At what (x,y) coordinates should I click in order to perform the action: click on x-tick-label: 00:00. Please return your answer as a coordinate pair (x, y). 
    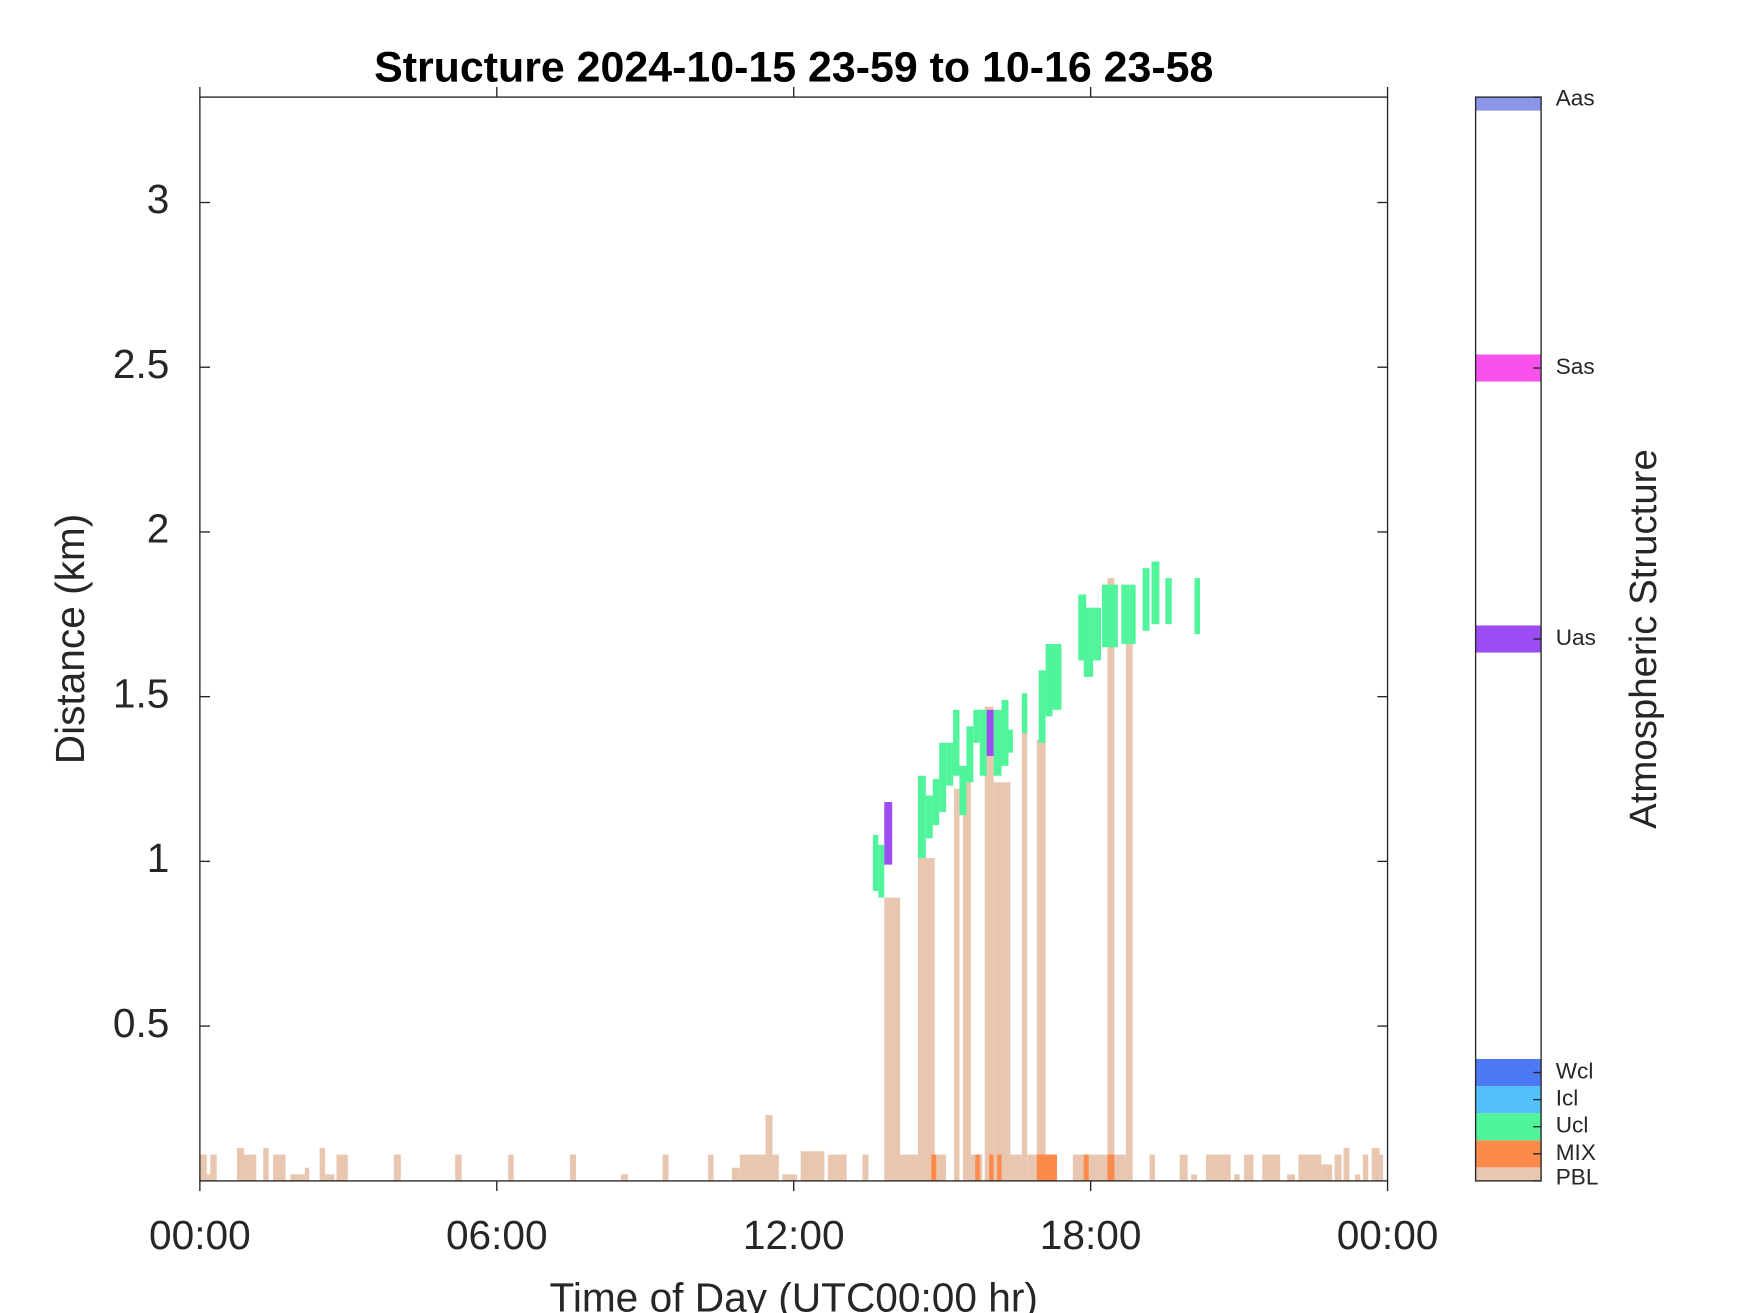
    Looking at the image, I should click on (200, 1235).